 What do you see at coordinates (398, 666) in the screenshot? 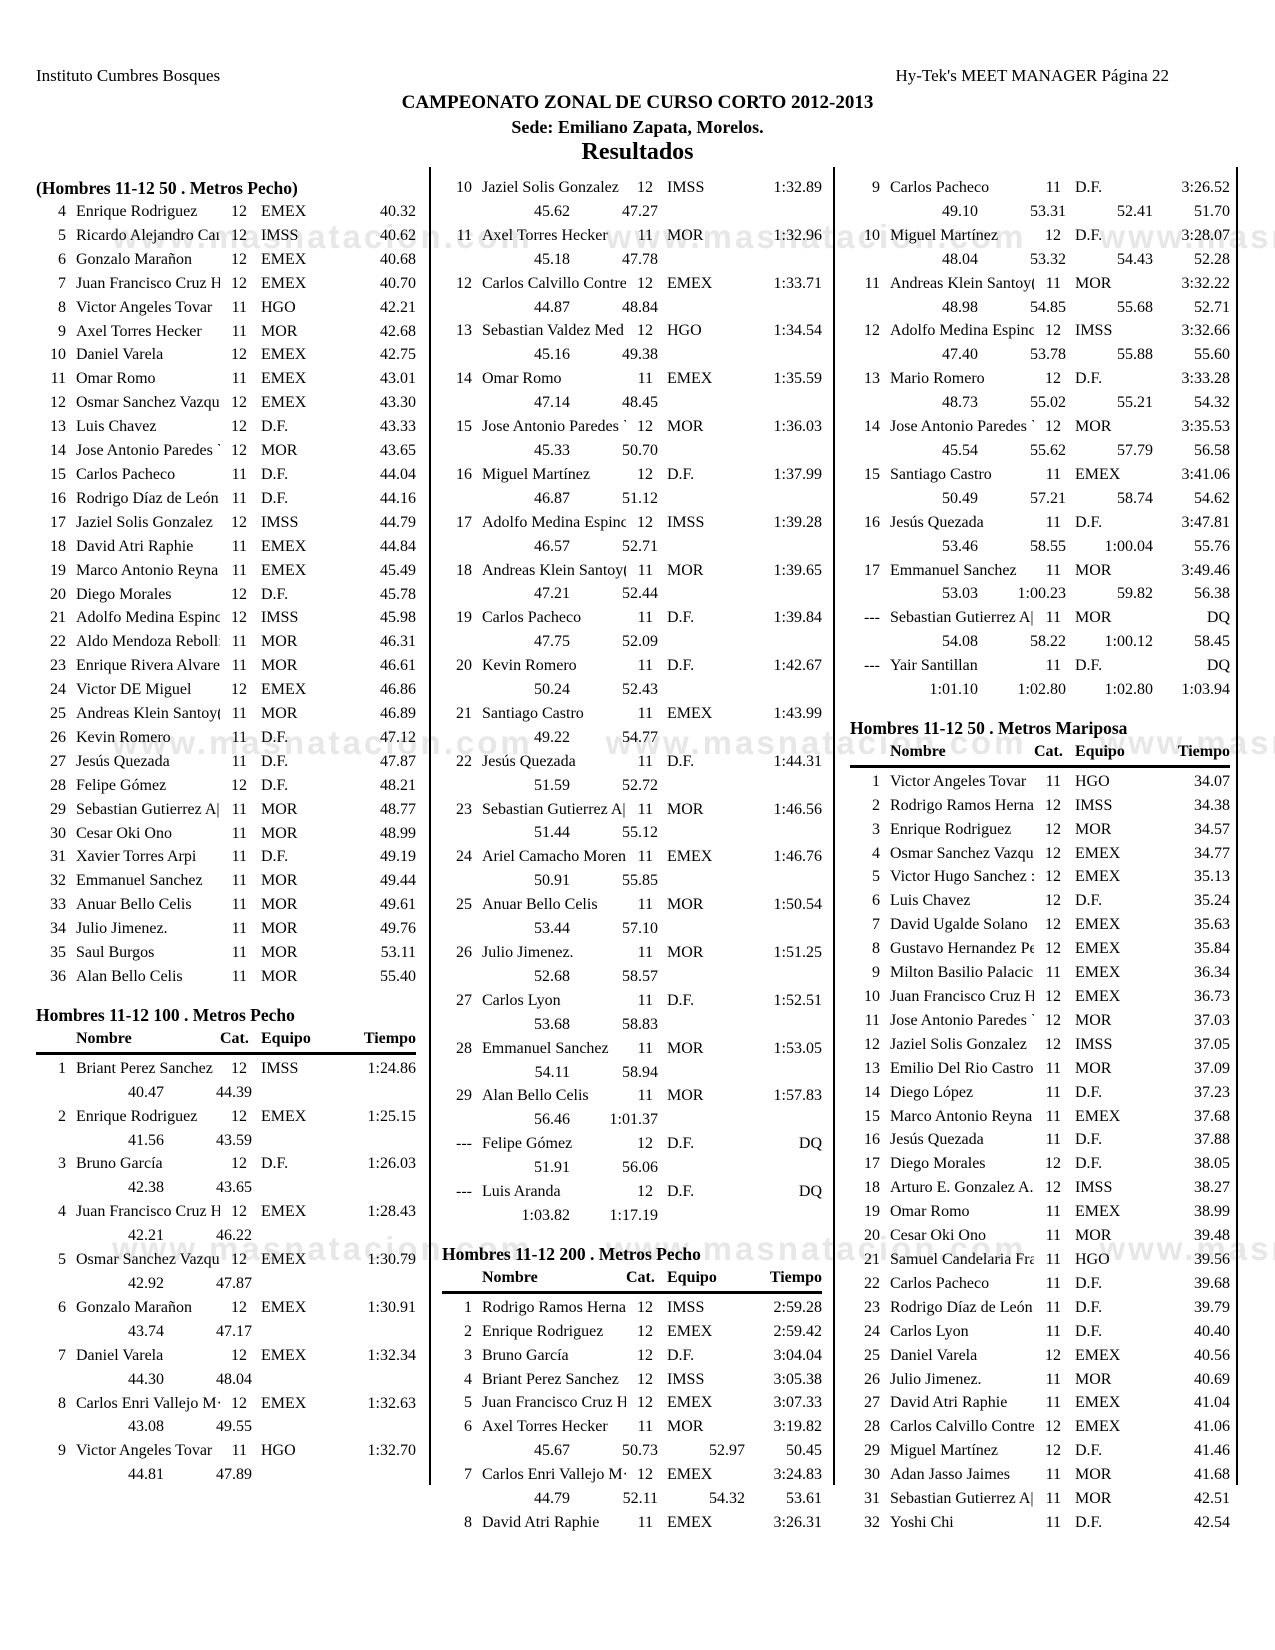
I see `final-time: 46.61` at bounding box center [398, 666].